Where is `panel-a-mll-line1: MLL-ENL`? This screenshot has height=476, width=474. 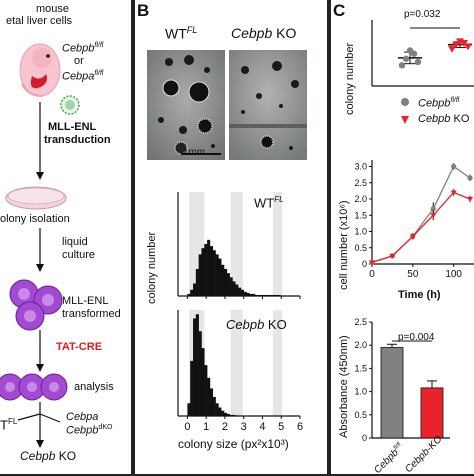 panel-a-mll-line1: MLL-ENL is located at coordinates (85, 301).